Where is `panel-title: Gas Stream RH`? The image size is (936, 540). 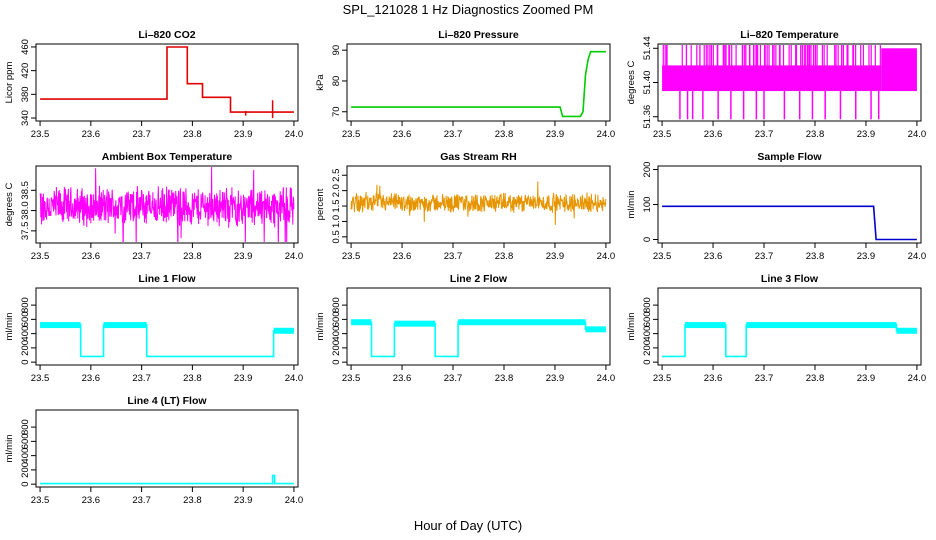 panel-title: Gas Stream RH is located at coordinates (478, 157).